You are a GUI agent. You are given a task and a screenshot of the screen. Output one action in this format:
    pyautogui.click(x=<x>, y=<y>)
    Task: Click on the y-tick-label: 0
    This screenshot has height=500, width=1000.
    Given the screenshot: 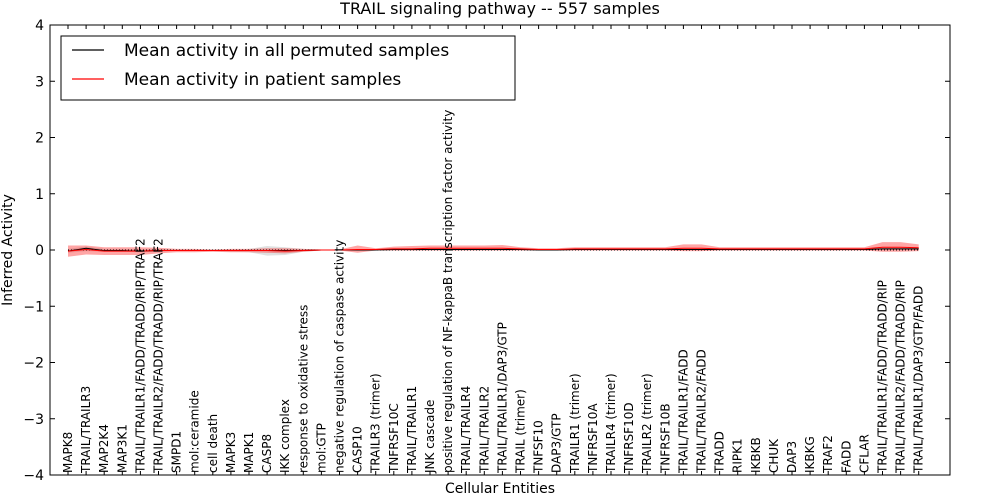 What is the action you would take?
    pyautogui.click(x=39, y=251)
    